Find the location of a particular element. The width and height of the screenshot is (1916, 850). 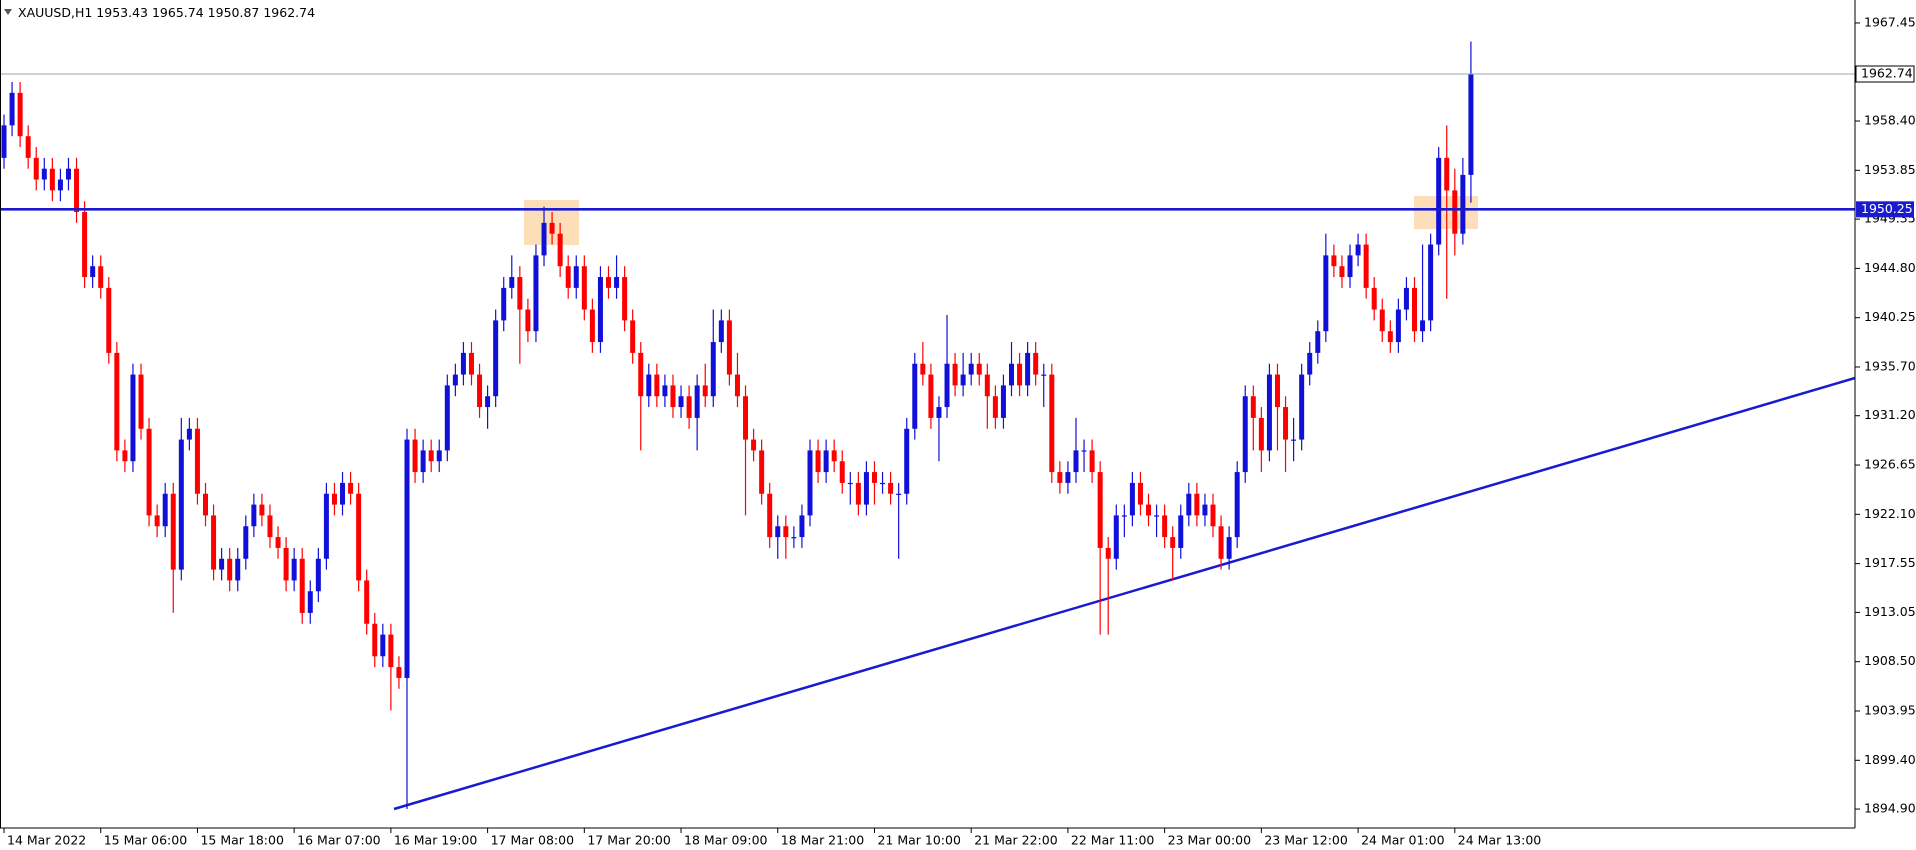

last-close: 1962.74 is located at coordinates (289, 12).